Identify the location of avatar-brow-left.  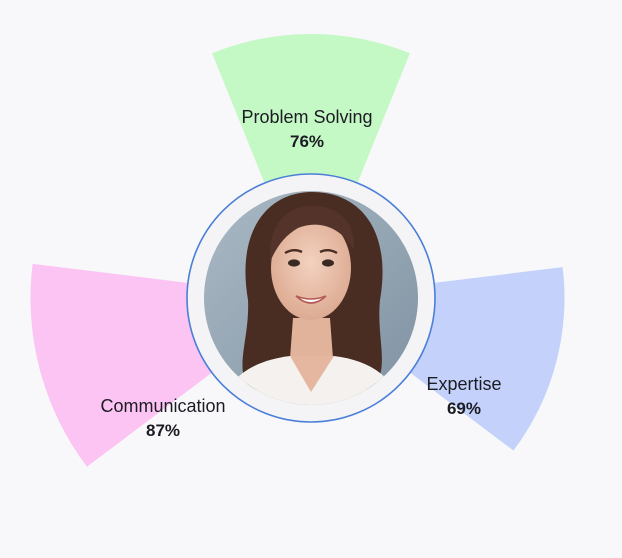
(293, 252).